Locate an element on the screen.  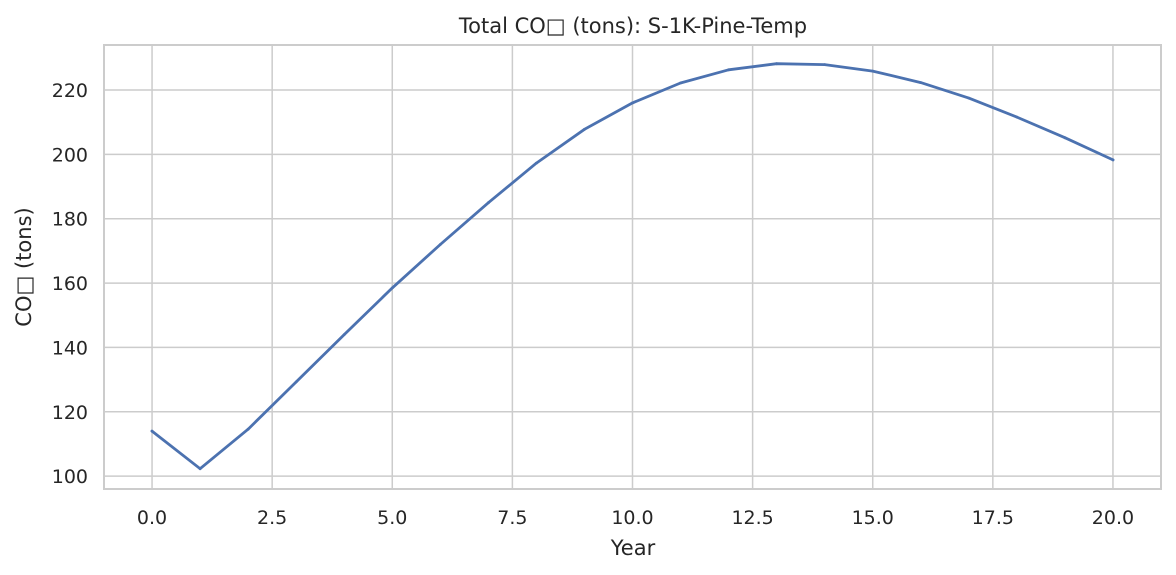
y-tick-label: 120 is located at coordinates (70, 413).